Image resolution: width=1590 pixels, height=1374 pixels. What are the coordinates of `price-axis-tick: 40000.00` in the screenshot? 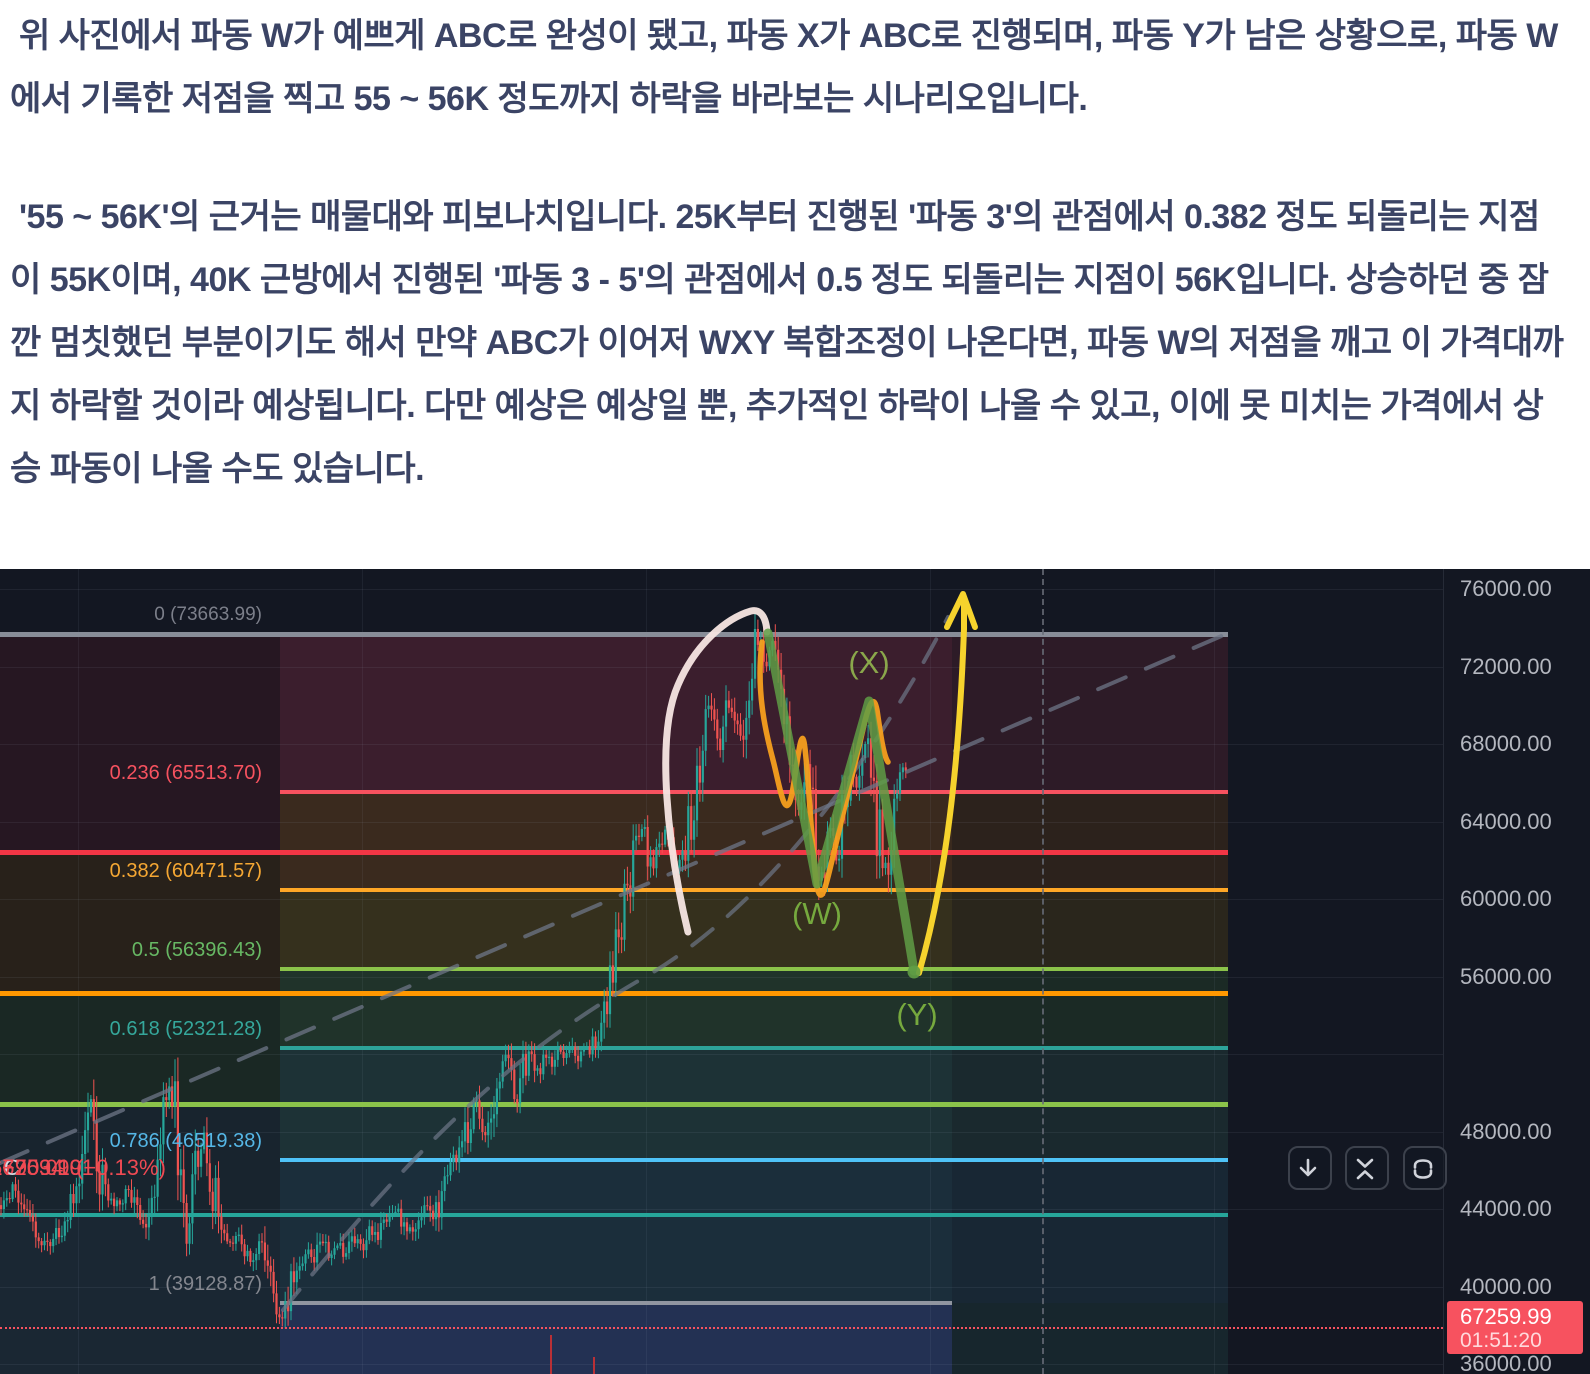 It's located at (1506, 1286).